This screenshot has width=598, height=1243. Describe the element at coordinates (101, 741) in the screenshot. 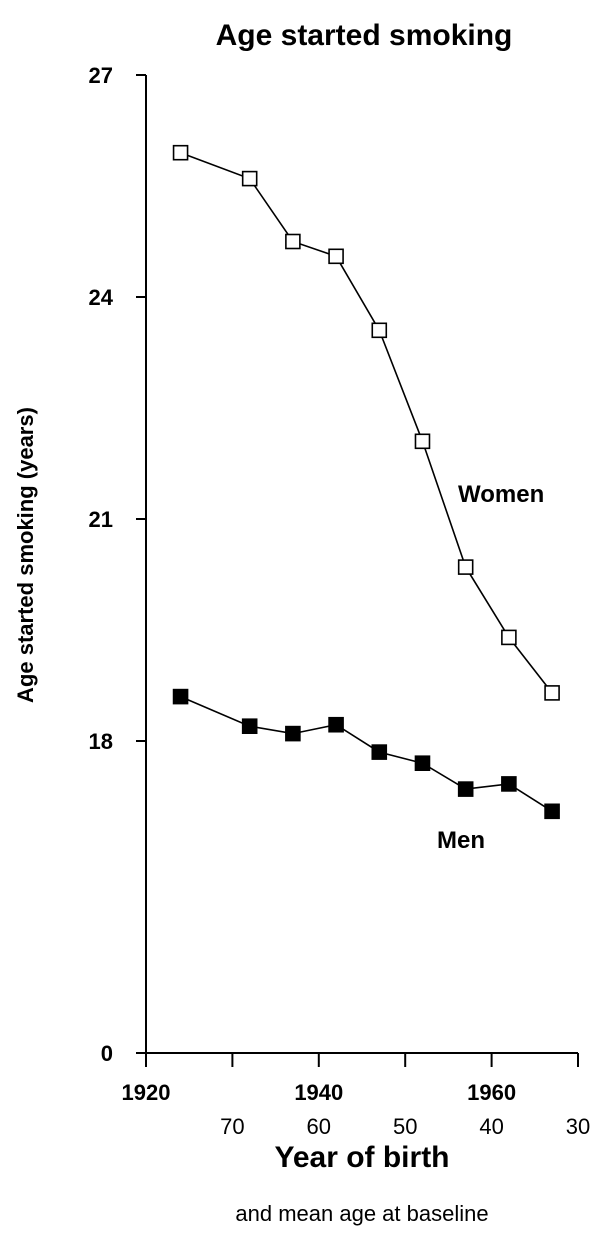

I see `y-tick-label: 18` at that location.